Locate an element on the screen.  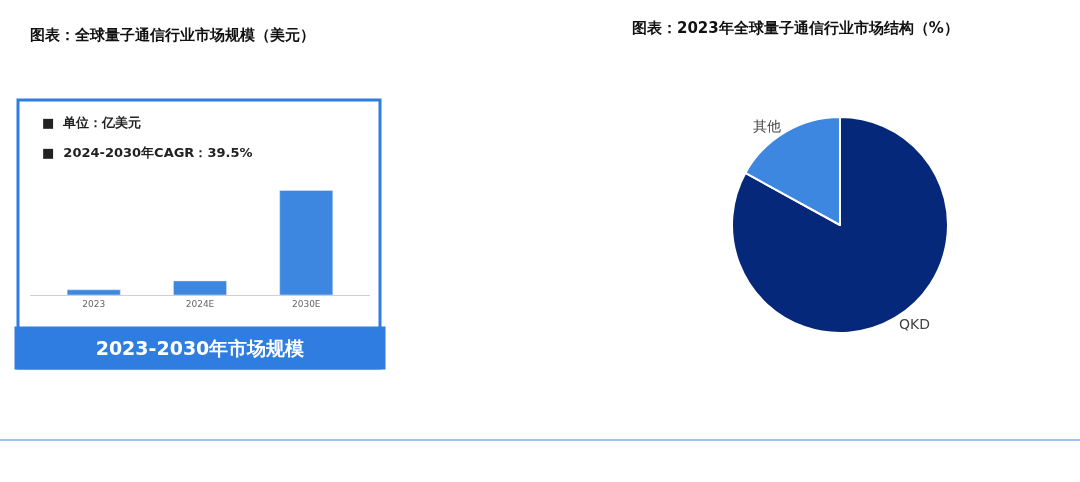
text: ■ 2024-2030年CAGR：39.5% is located at coordinates (147, 152).